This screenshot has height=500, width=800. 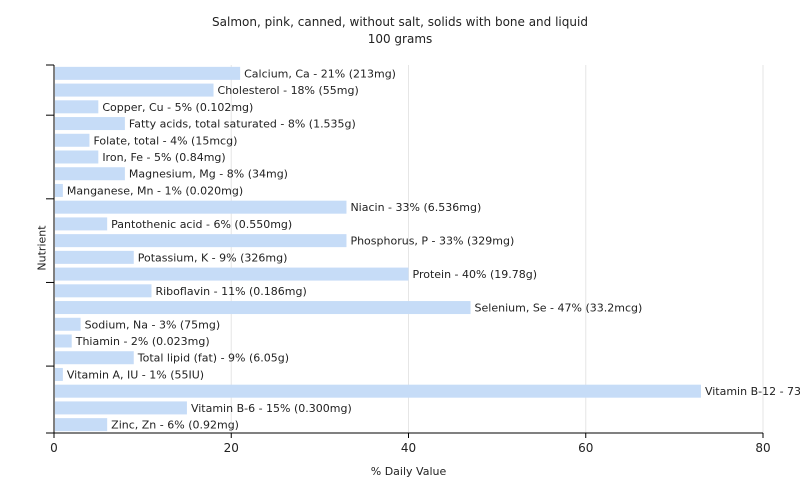 I want to click on bar-label: Protein - 40% (19.78g), so click(x=475, y=274).